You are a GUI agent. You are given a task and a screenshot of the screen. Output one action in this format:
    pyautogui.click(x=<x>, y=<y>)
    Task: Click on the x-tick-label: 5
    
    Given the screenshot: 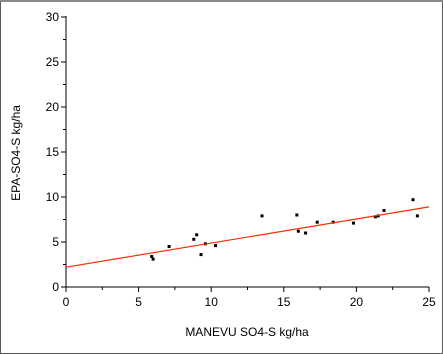 What is the action you would take?
    pyautogui.click(x=138, y=302)
    